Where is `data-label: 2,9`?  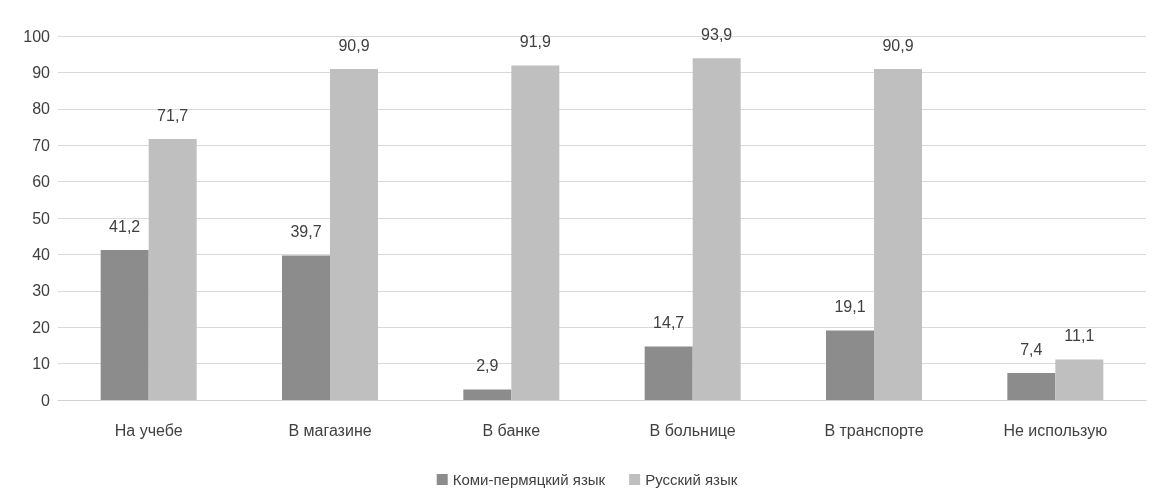 data-label: 2,9 is located at coordinates (487, 365).